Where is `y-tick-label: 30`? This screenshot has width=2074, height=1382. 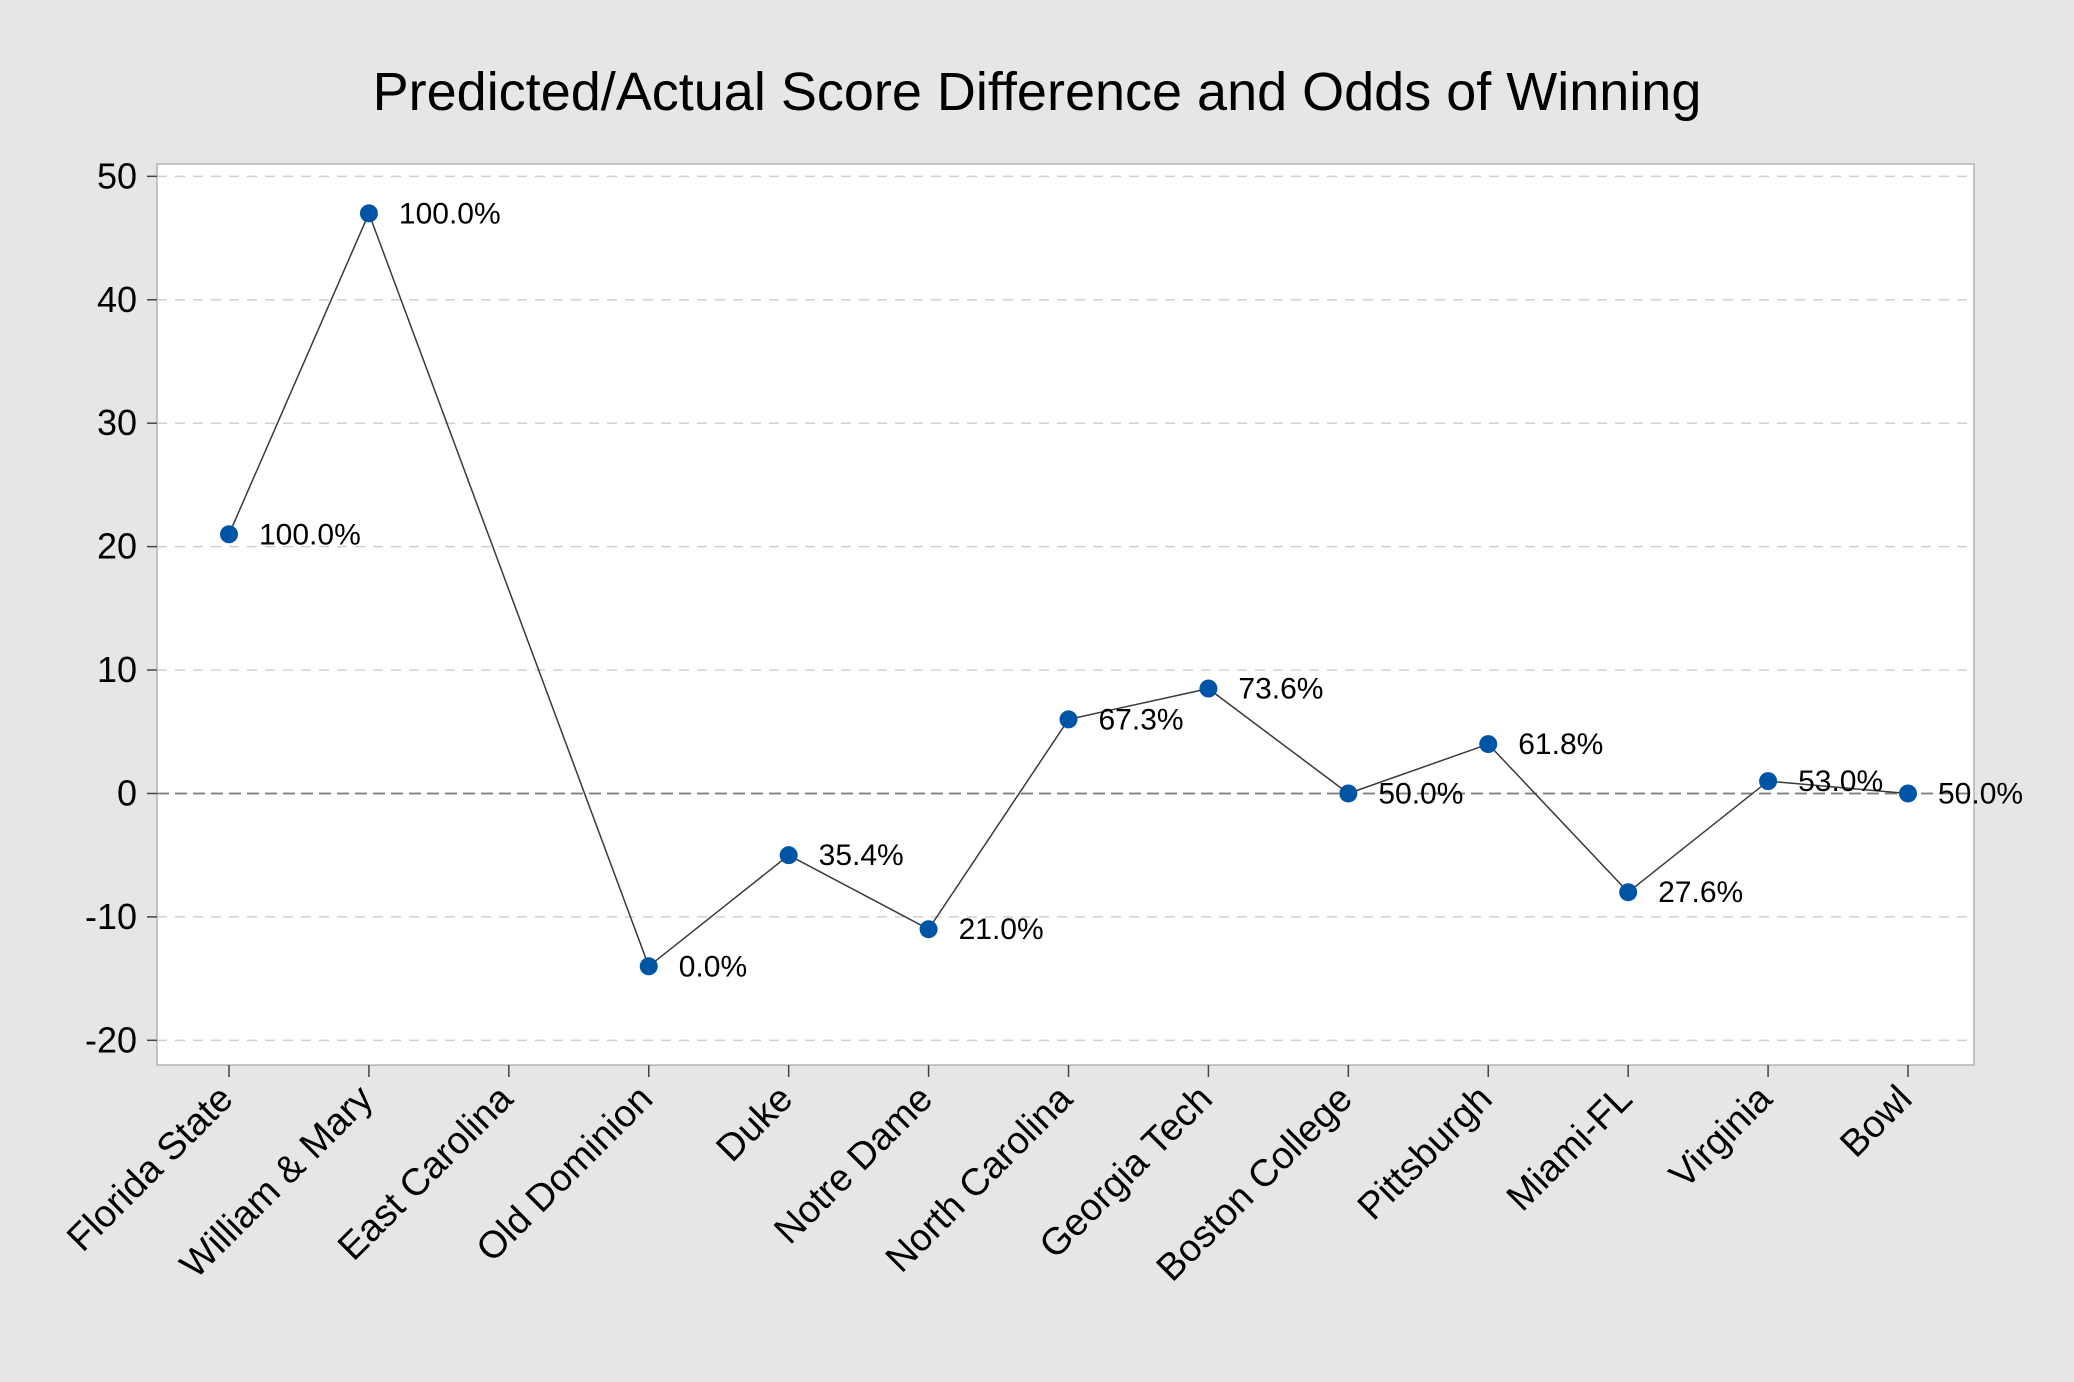 y-tick-label: 30 is located at coordinates (117, 422).